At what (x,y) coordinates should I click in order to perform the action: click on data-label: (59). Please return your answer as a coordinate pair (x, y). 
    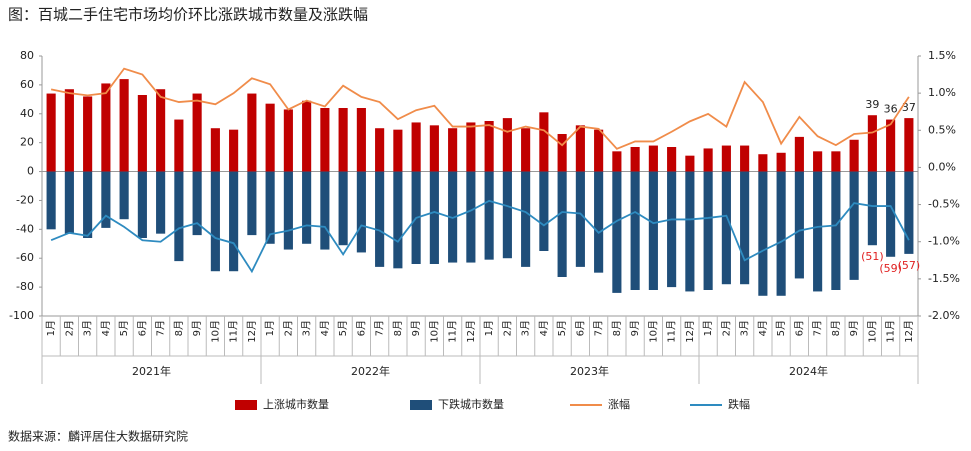
    Looking at the image, I should click on (890, 268).